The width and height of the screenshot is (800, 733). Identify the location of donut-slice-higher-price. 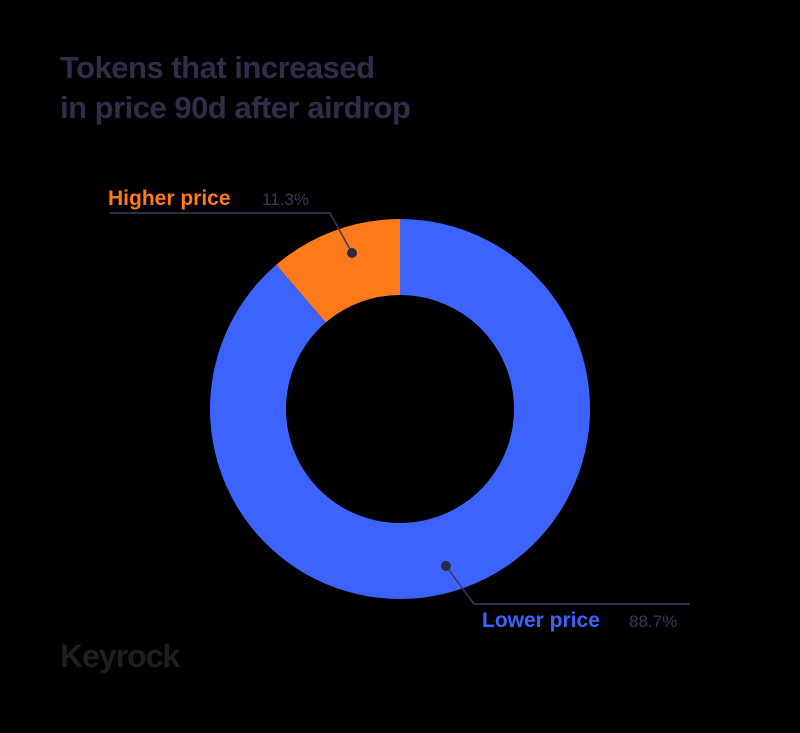
(338, 271).